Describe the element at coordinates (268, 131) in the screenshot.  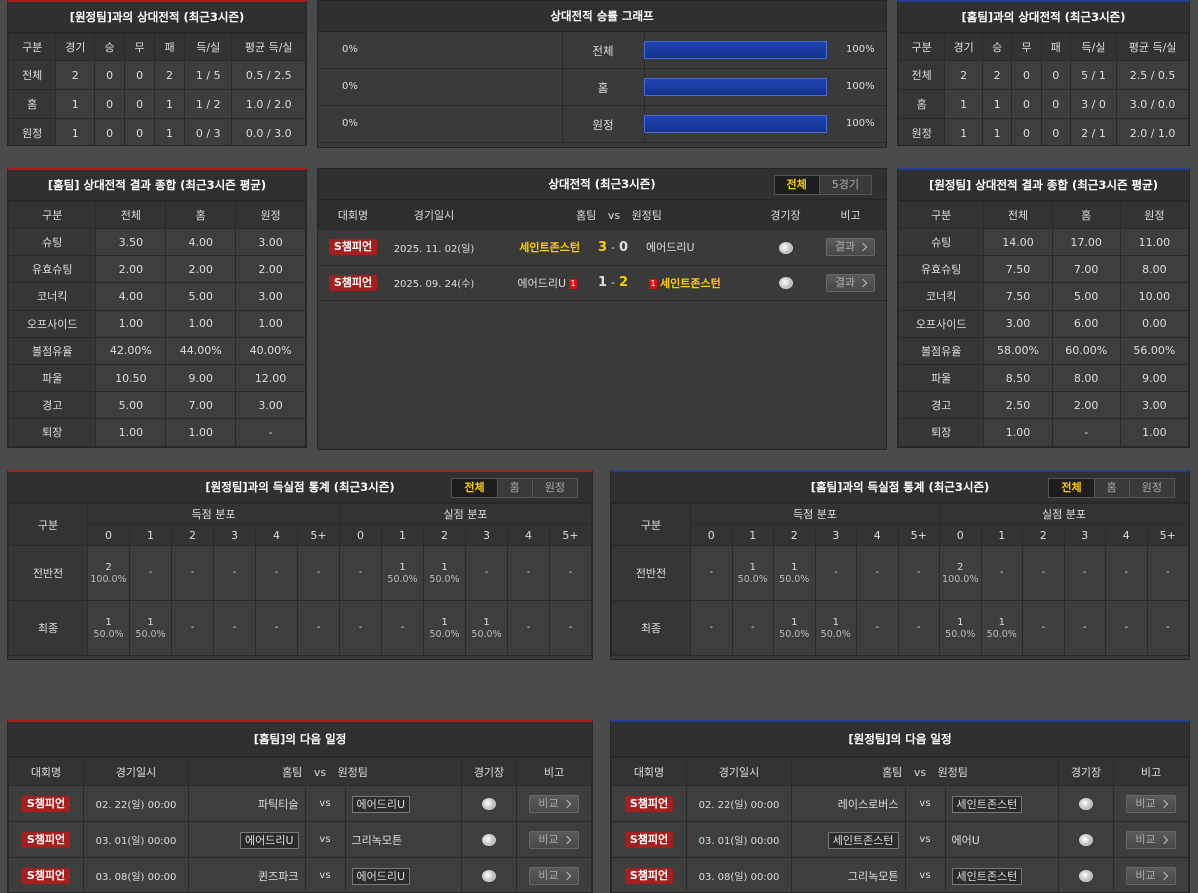
I see `cell: 0.0 / 3.0` at that location.